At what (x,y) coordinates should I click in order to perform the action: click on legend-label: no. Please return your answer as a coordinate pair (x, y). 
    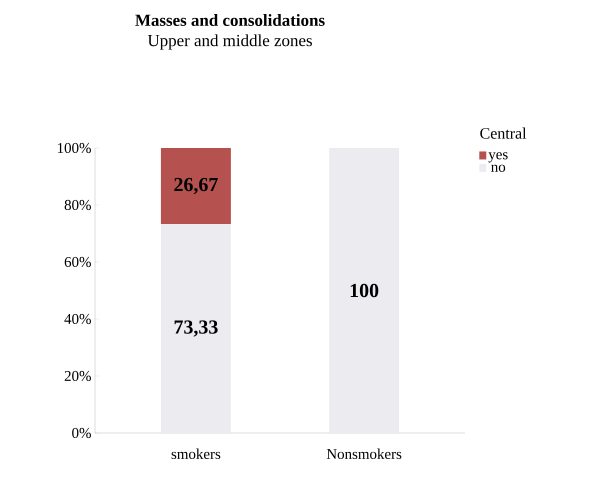
    Looking at the image, I should click on (498, 168).